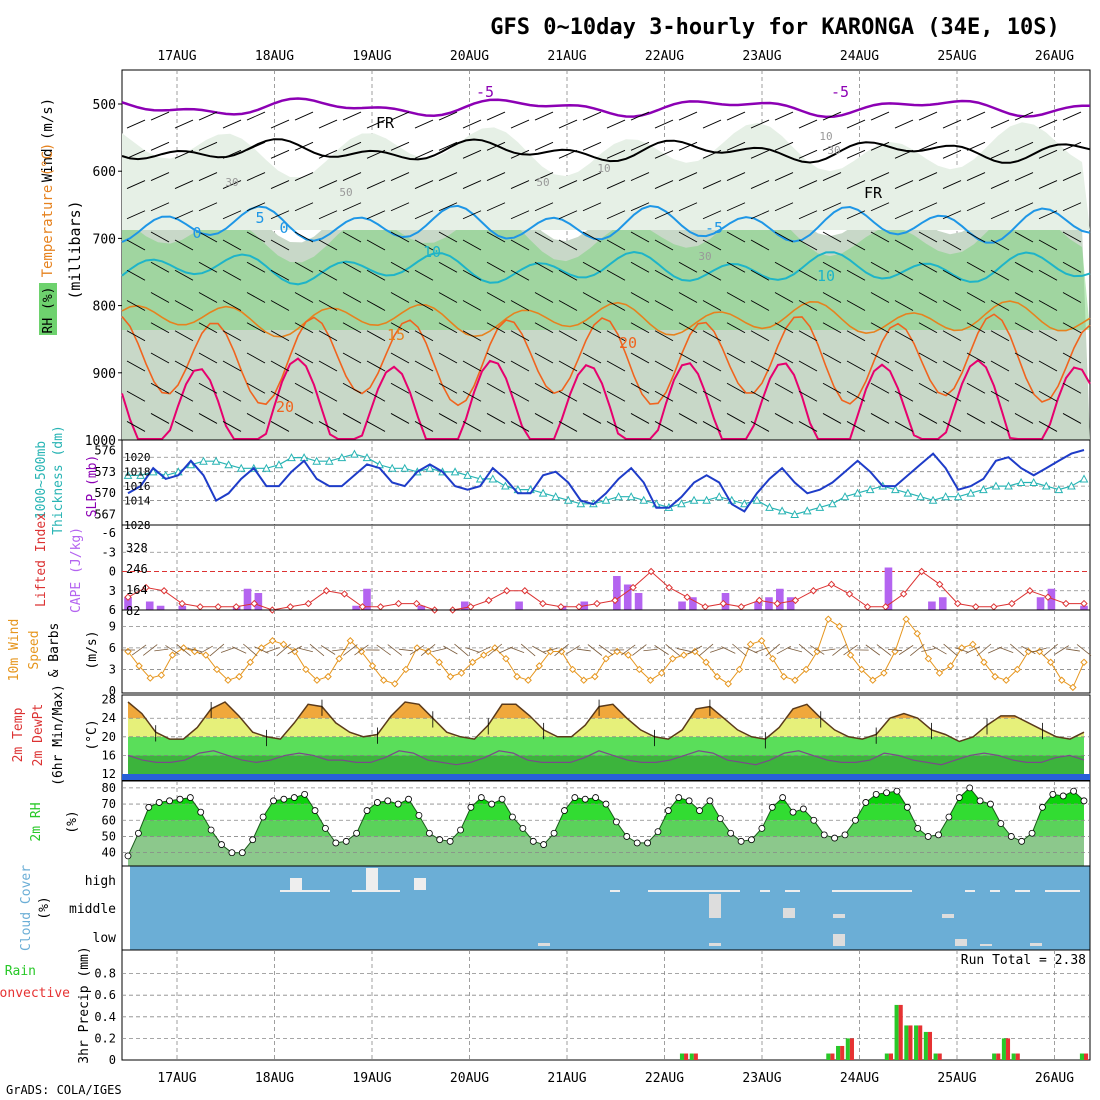 The image size is (1100, 1100). Describe the element at coordinates (432, 252) in the screenshot. I see `contour-label: 10` at that location.